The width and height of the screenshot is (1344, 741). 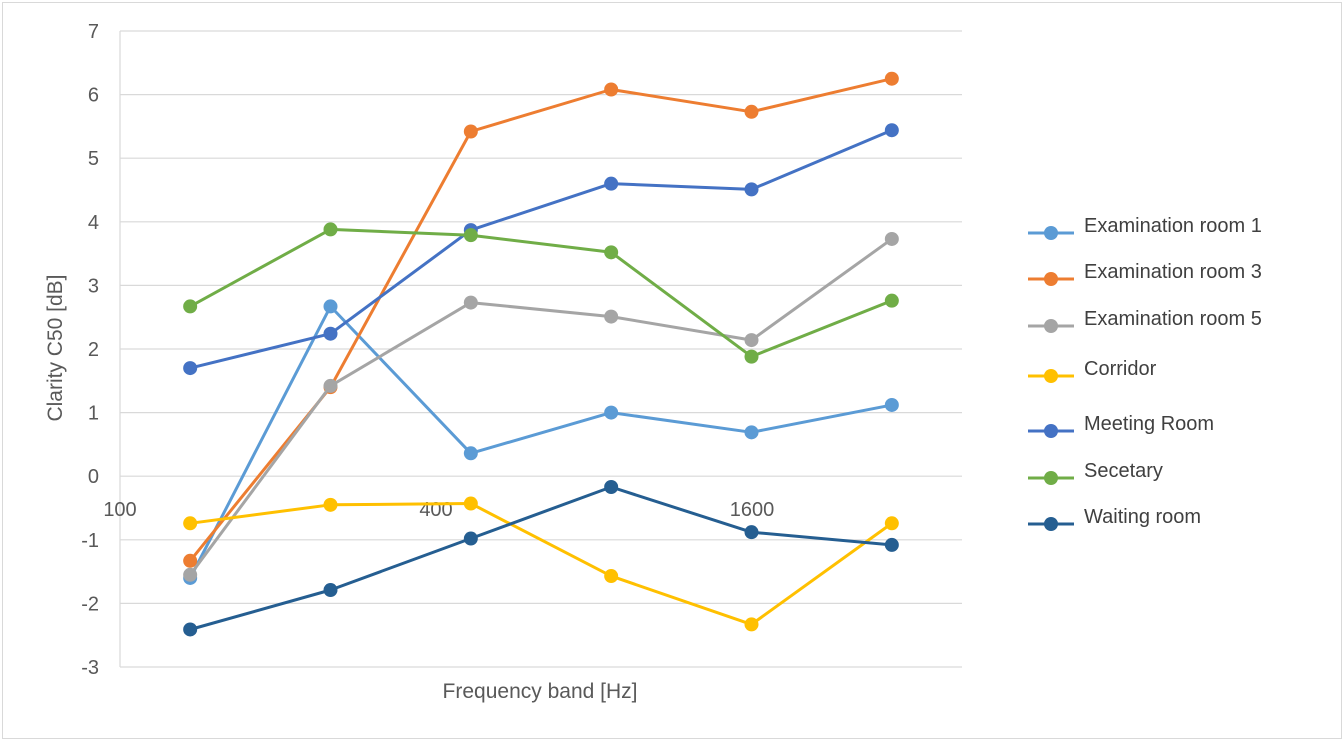 I want to click on y-tick-label: -3, so click(x=90, y=668).